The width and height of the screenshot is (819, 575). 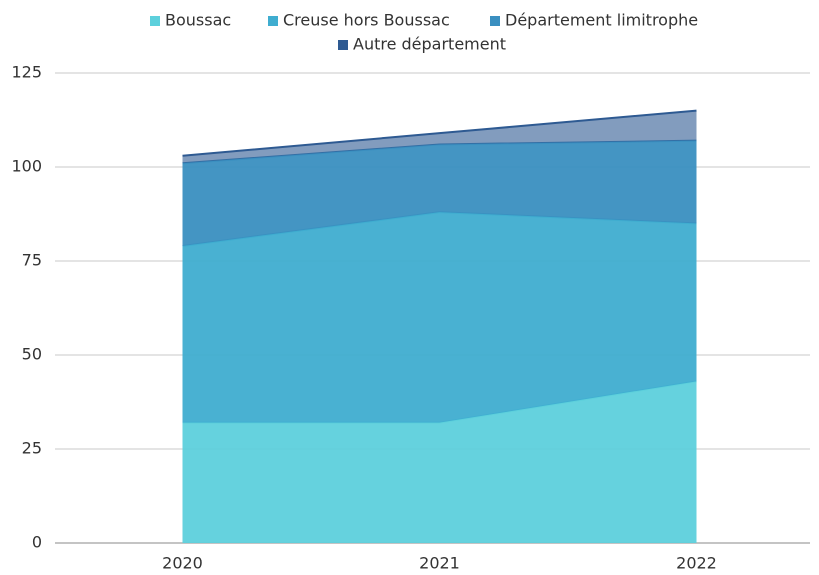 I want to click on y-tick-label: 125, so click(x=26, y=72).